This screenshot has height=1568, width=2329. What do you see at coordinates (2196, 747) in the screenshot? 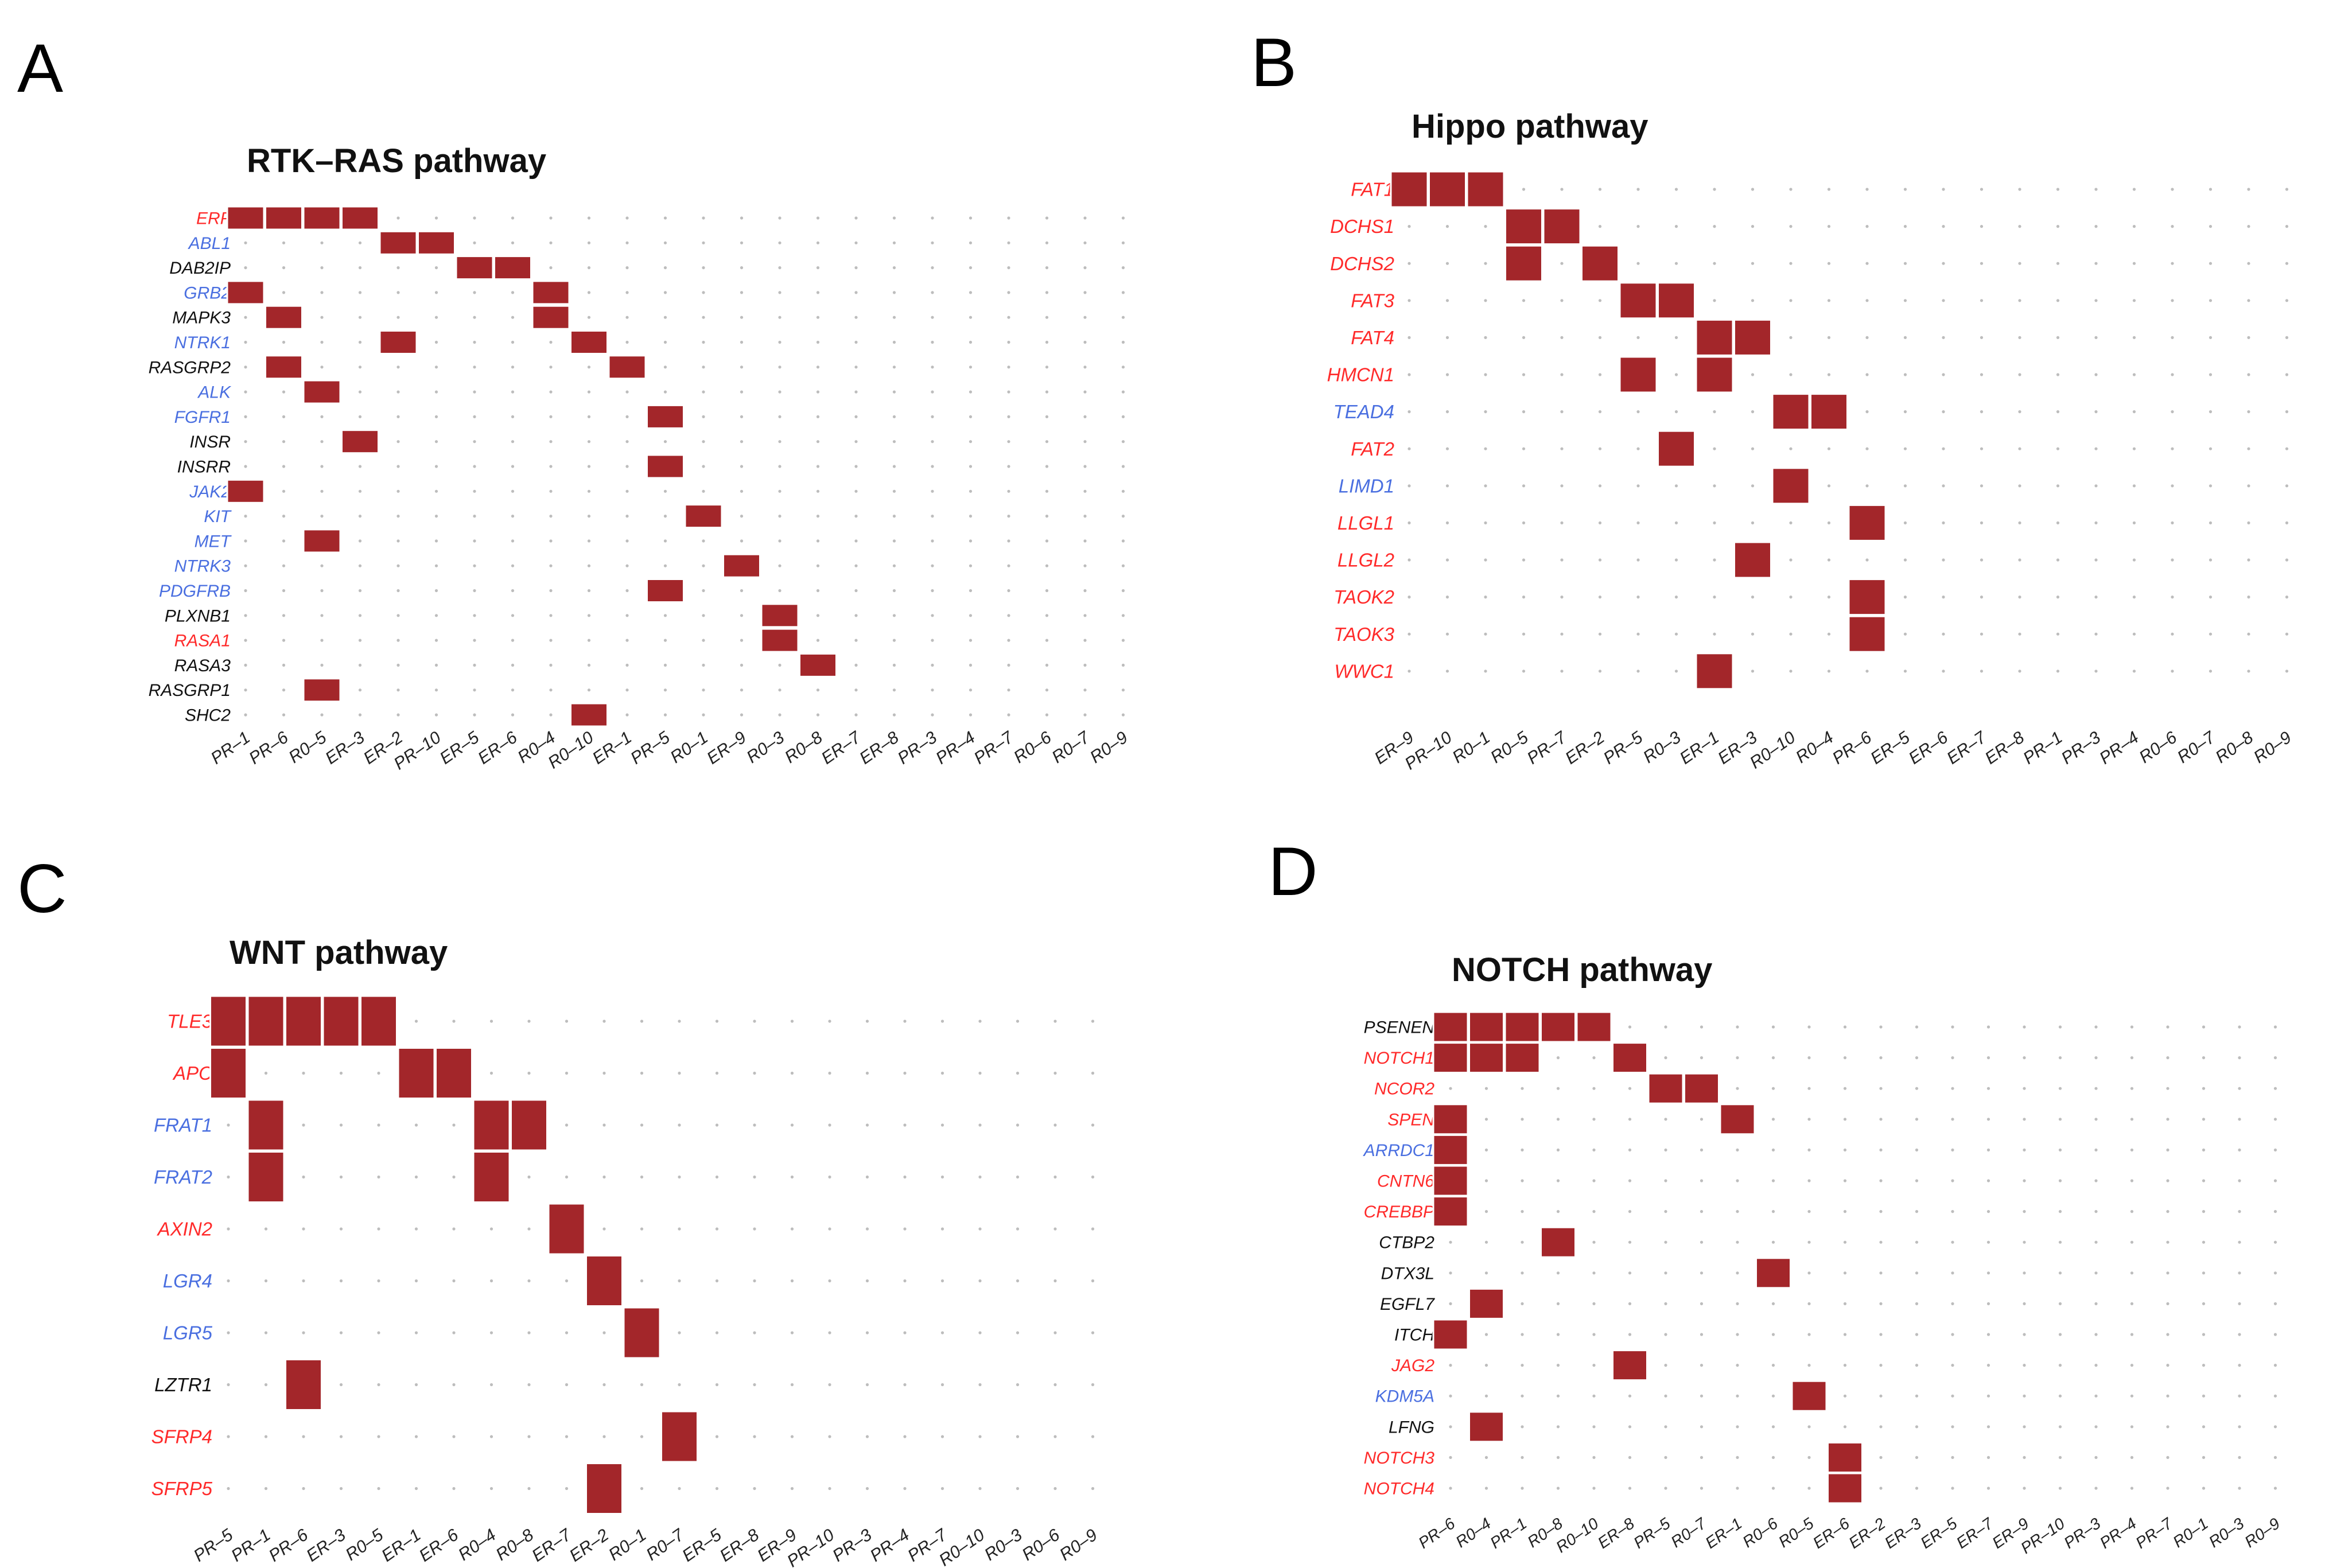
I see `sample-label: R0–7` at bounding box center [2196, 747].